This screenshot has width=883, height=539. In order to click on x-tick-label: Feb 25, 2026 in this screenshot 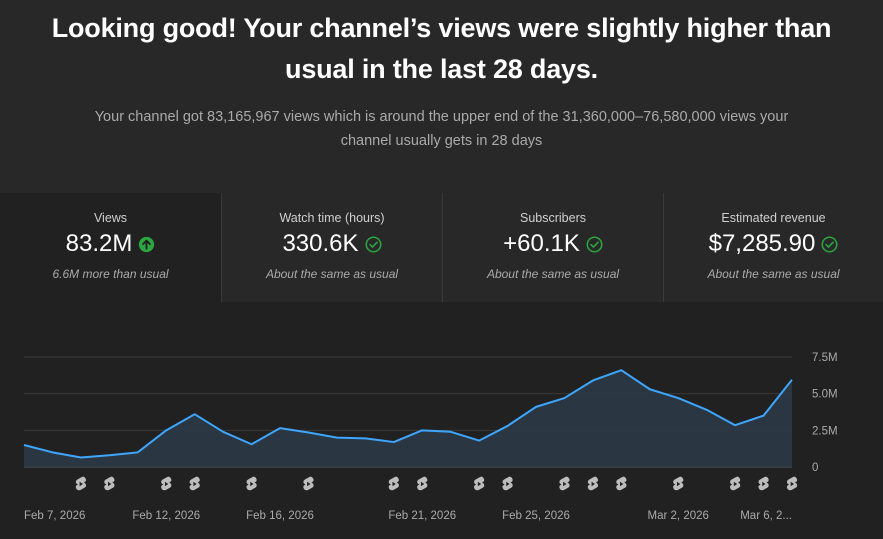, I will do `click(536, 516)`.